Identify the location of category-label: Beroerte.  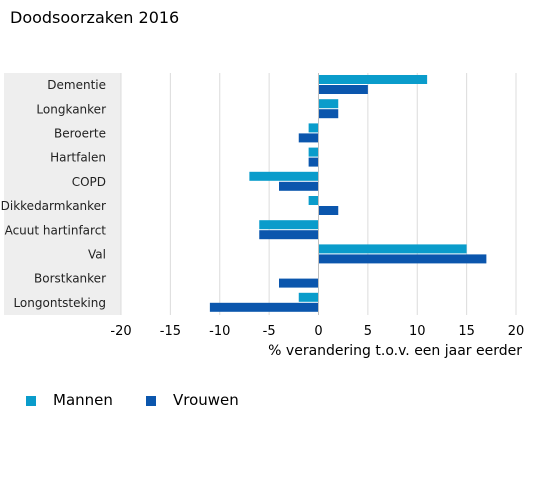
(80, 134).